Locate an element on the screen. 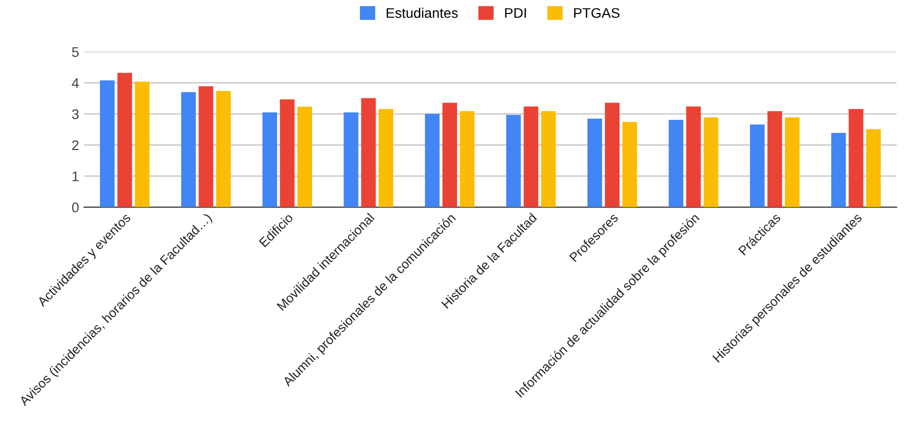  y-tick-label: 2 is located at coordinates (75, 145).